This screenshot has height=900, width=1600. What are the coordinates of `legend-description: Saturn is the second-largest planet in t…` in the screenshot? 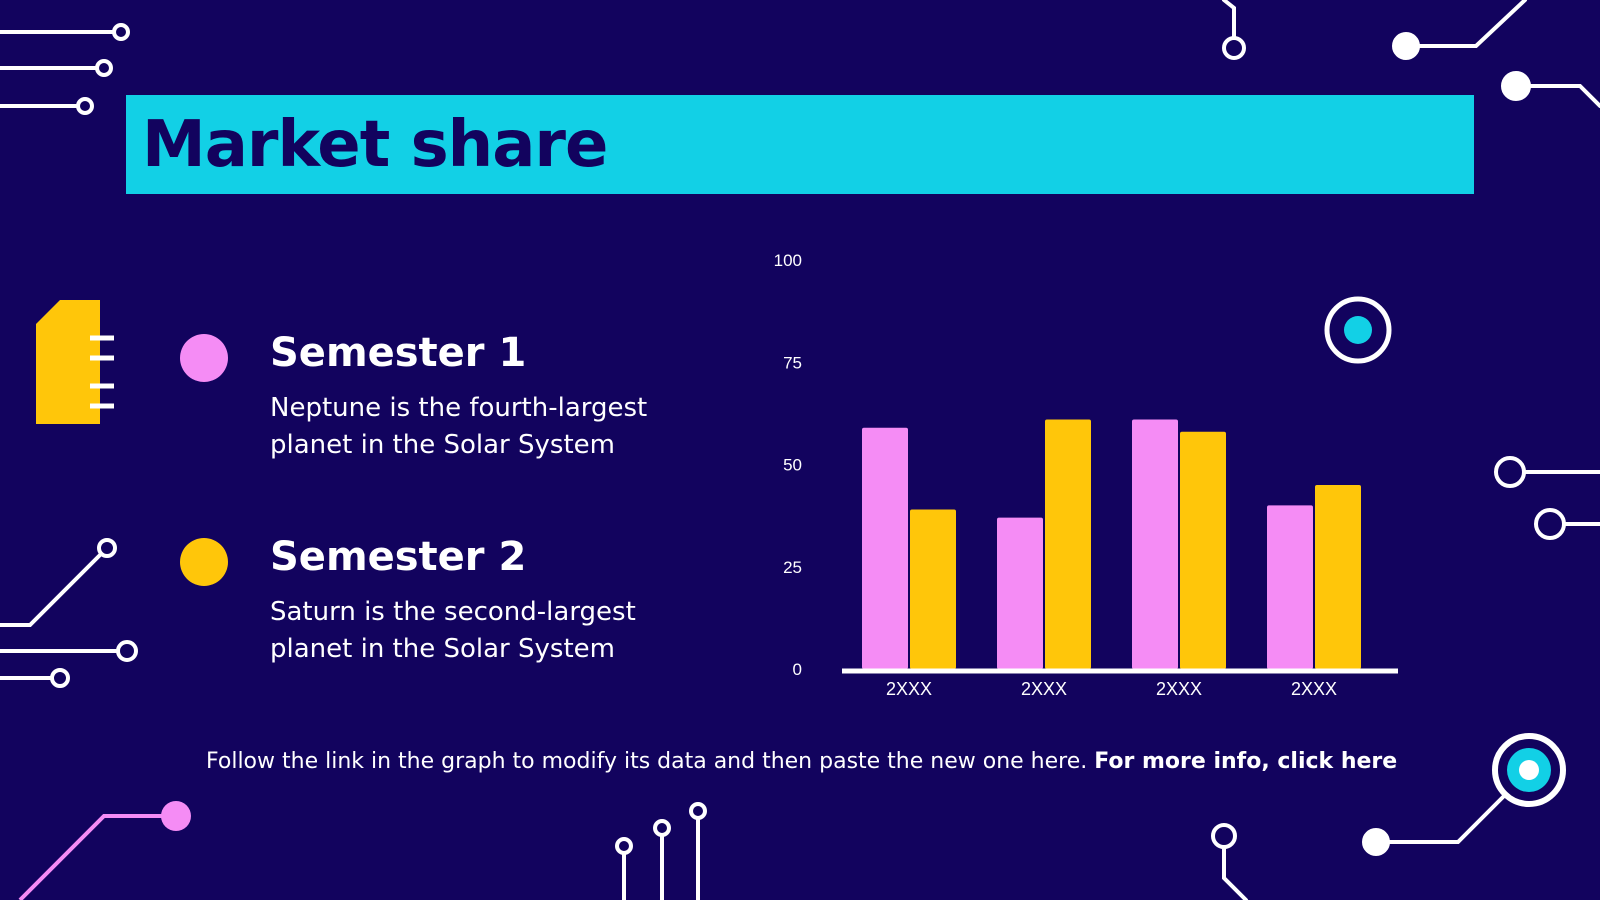 It's located at (453, 630).